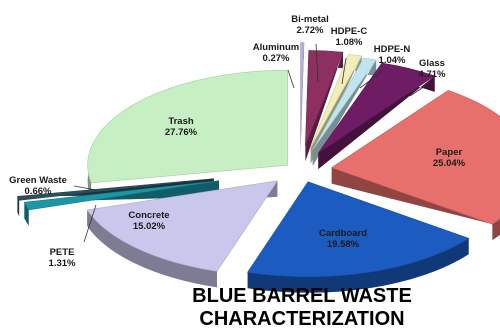  I want to click on slice-value-green-waste: 0.66%, so click(38, 191).